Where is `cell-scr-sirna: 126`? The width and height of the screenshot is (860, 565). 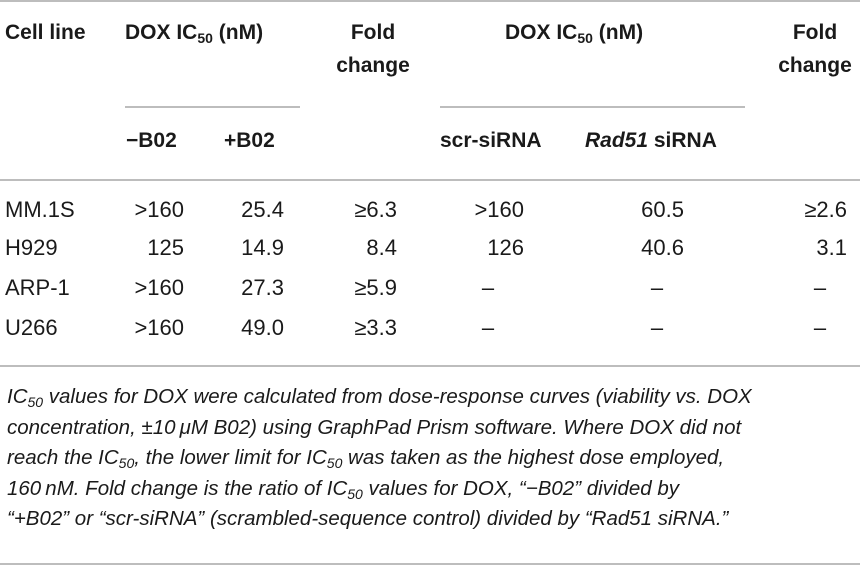
cell-scr-sirna: 126 is located at coordinates (505, 247).